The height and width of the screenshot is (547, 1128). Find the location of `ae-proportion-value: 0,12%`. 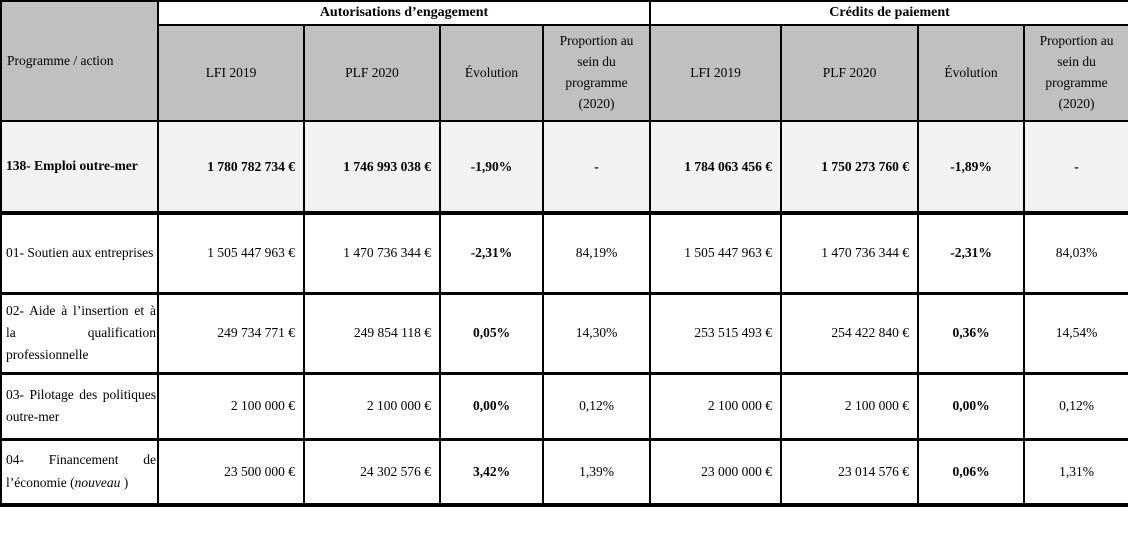

ae-proportion-value: 0,12% is located at coordinates (596, 406).